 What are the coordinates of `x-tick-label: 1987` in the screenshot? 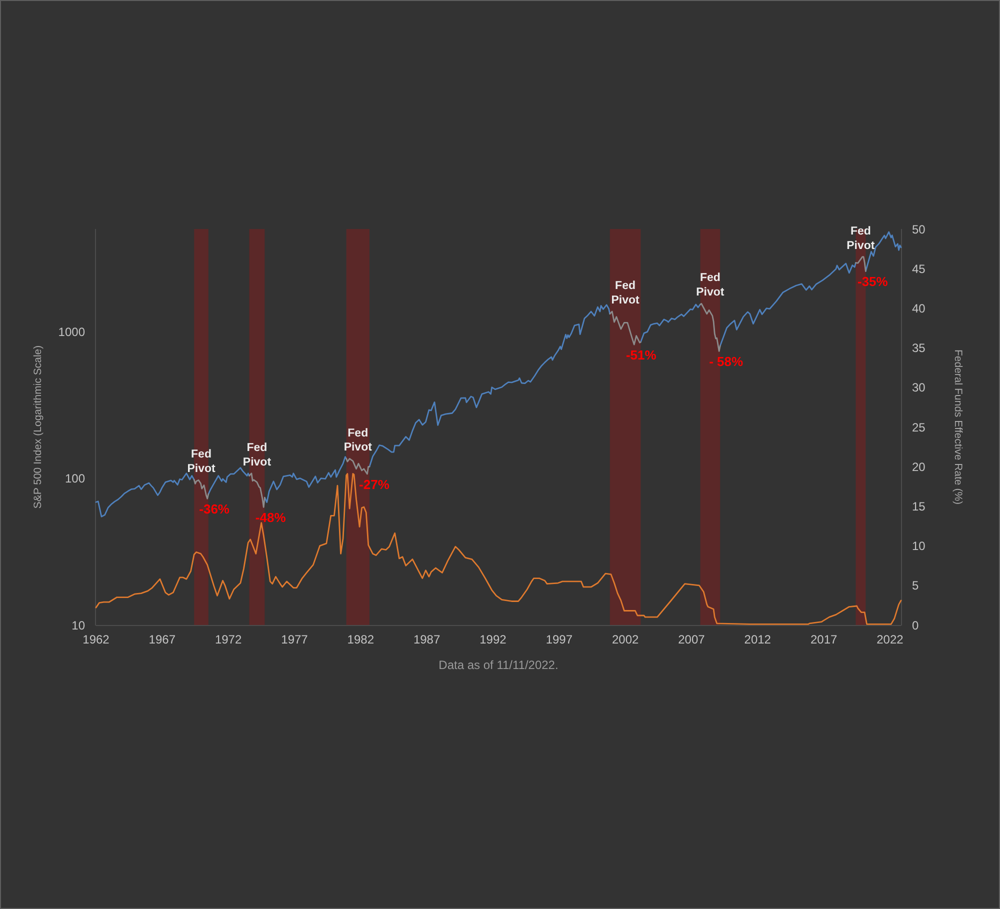 It's located at (426, 639).